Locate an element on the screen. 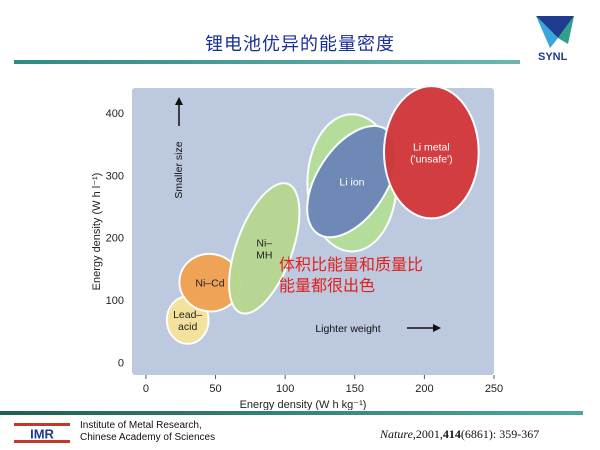  smaller-size-label: Smaller size is located at coordinates (179, 169).